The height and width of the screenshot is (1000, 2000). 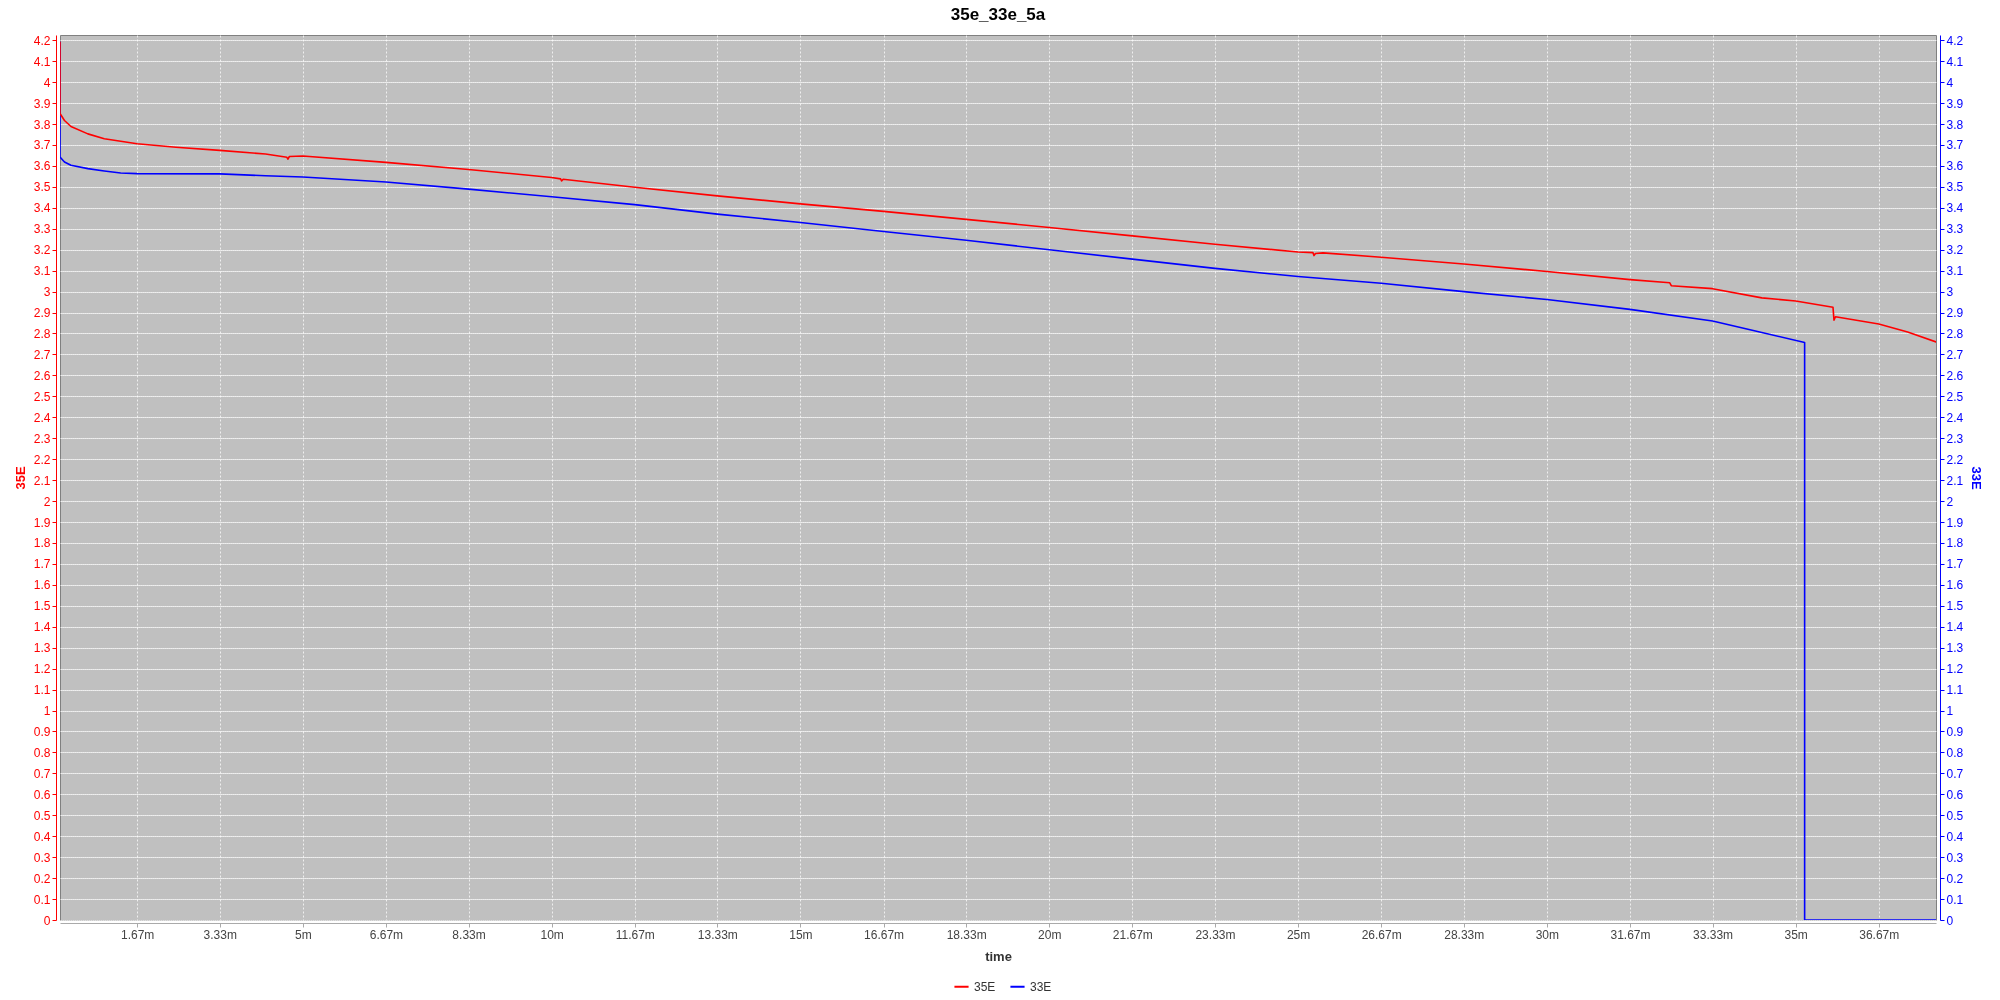 What do you see at coordinates (1955, 124) in the screenshot?
I see `y2-tick-label: 3.8` at bounding box center [1955, 124].